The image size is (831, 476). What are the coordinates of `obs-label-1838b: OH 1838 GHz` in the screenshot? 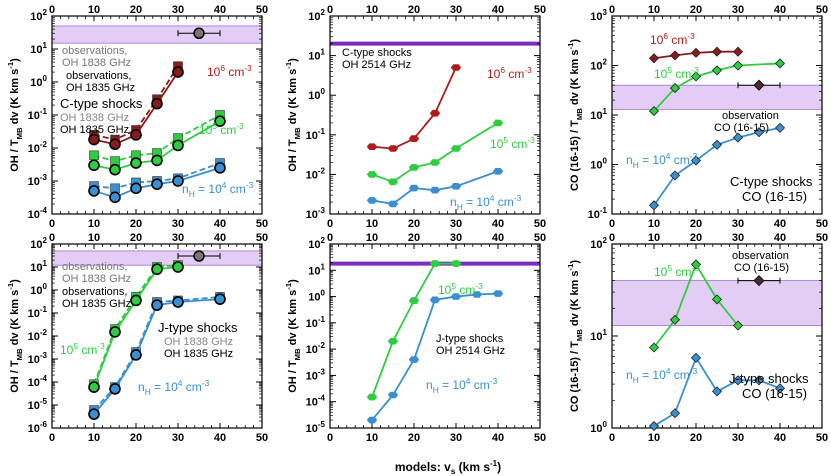 It's located at (96, 63).